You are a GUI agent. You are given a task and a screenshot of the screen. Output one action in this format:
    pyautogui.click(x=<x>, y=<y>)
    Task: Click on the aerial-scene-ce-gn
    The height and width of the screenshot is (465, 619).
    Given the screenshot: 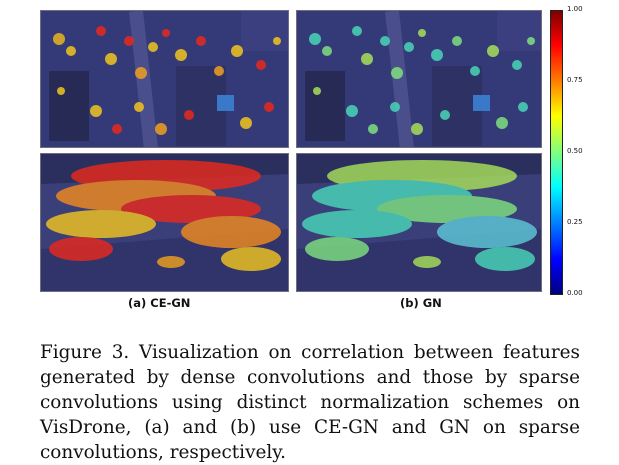 What is the action you would take?
    pyautogui.click(x=164, y=79)
    